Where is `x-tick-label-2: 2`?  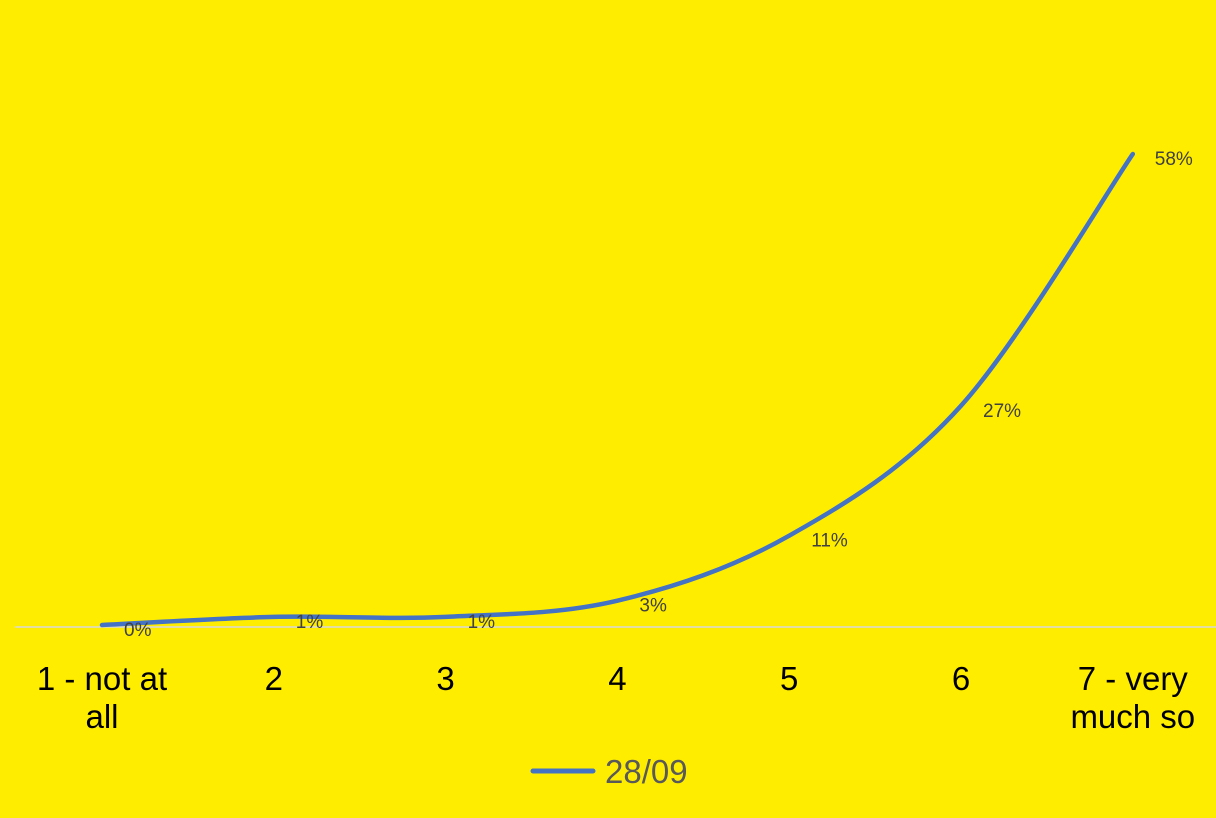
x-tick-label-2: 2 is located at coordinates (274, 678).